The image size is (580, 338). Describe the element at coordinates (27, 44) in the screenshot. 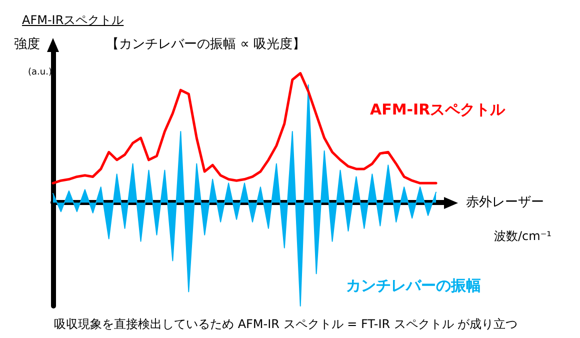

I see `y-axis-title: 強度` at that location.